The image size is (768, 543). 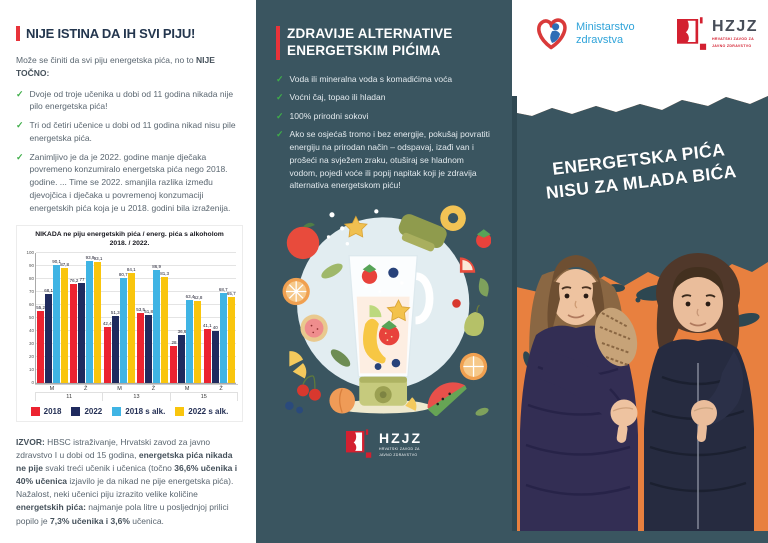 What do you see at coordinates (41, 307) in the screenshot?
I see `bar-value-label: 55,2` at bounding box center [41, 307].